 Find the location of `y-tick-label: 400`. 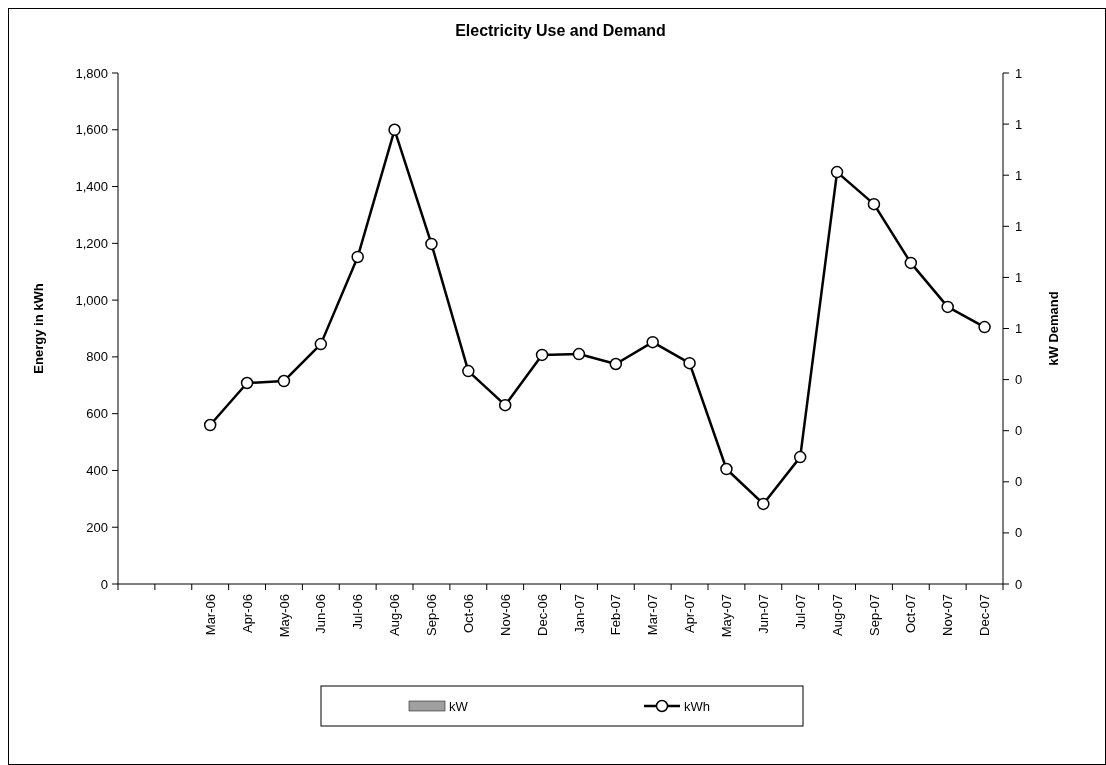

y-tick-label: 400 is located at coordinates (97, 470).